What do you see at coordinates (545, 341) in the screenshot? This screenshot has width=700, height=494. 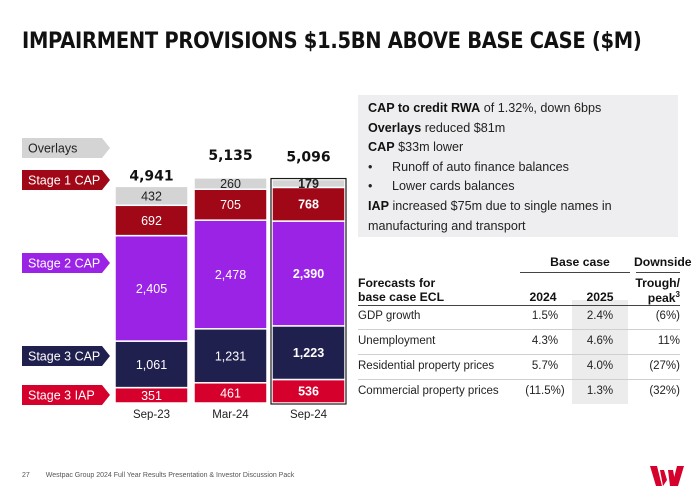 I see `forecast-cell-2024: 4.3%` at bounding box center [545, 341].